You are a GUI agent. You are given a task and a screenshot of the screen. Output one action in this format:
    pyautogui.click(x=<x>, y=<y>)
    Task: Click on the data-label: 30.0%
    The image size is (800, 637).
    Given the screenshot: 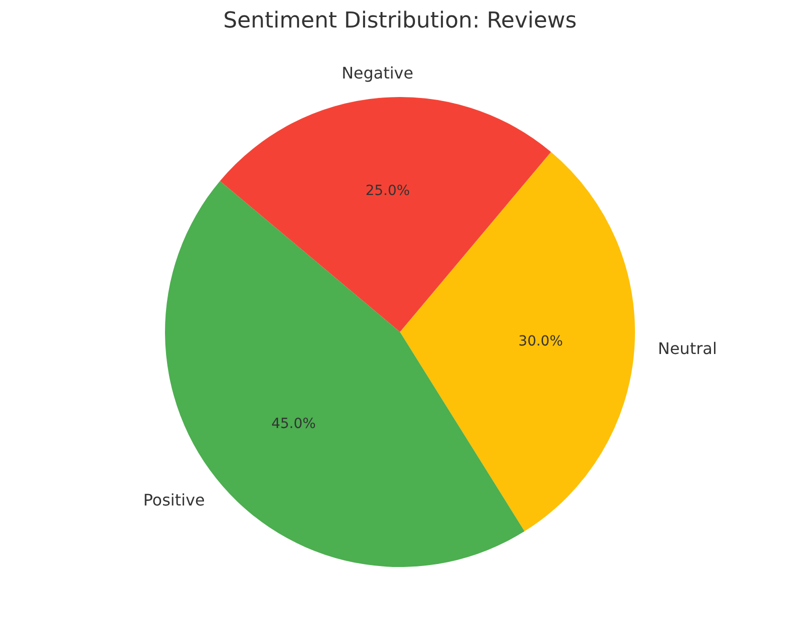 What is the action you would take?
    pyautogui.click(x=540, y=341)
    